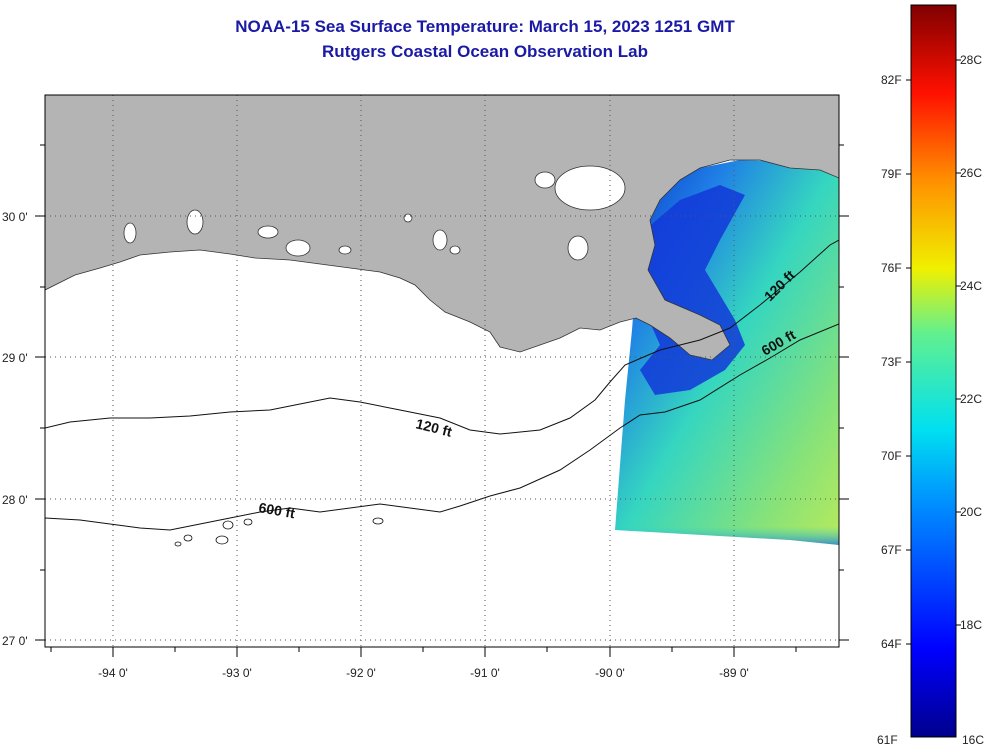 The width and height of the screenshot is (992, 754). What do you see at coordinates (971, 173) in the screenshot?
I see `colorbar-label-c: 26C` at bounding box center [971, 173].